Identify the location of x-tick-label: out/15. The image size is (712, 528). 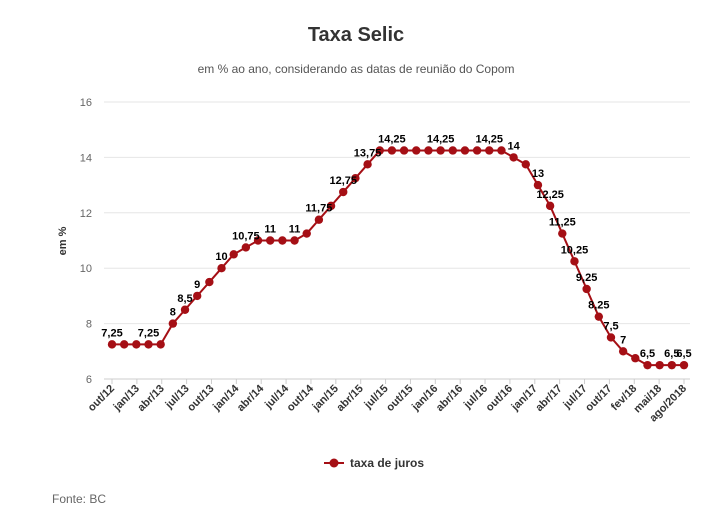
(399, 398).